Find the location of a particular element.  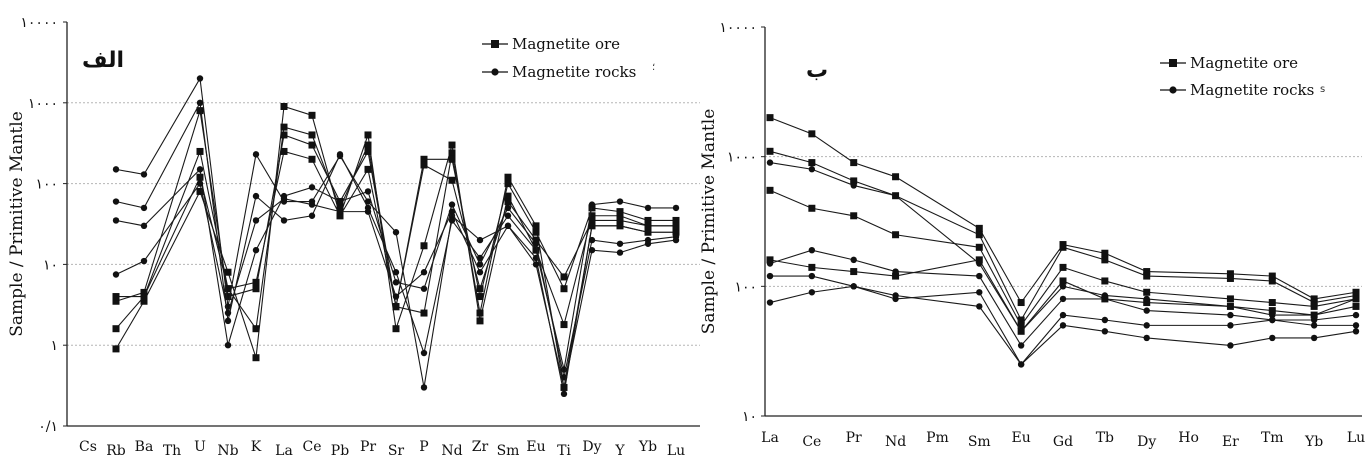

legend-marker-square is located at coordinates (1173, 63).